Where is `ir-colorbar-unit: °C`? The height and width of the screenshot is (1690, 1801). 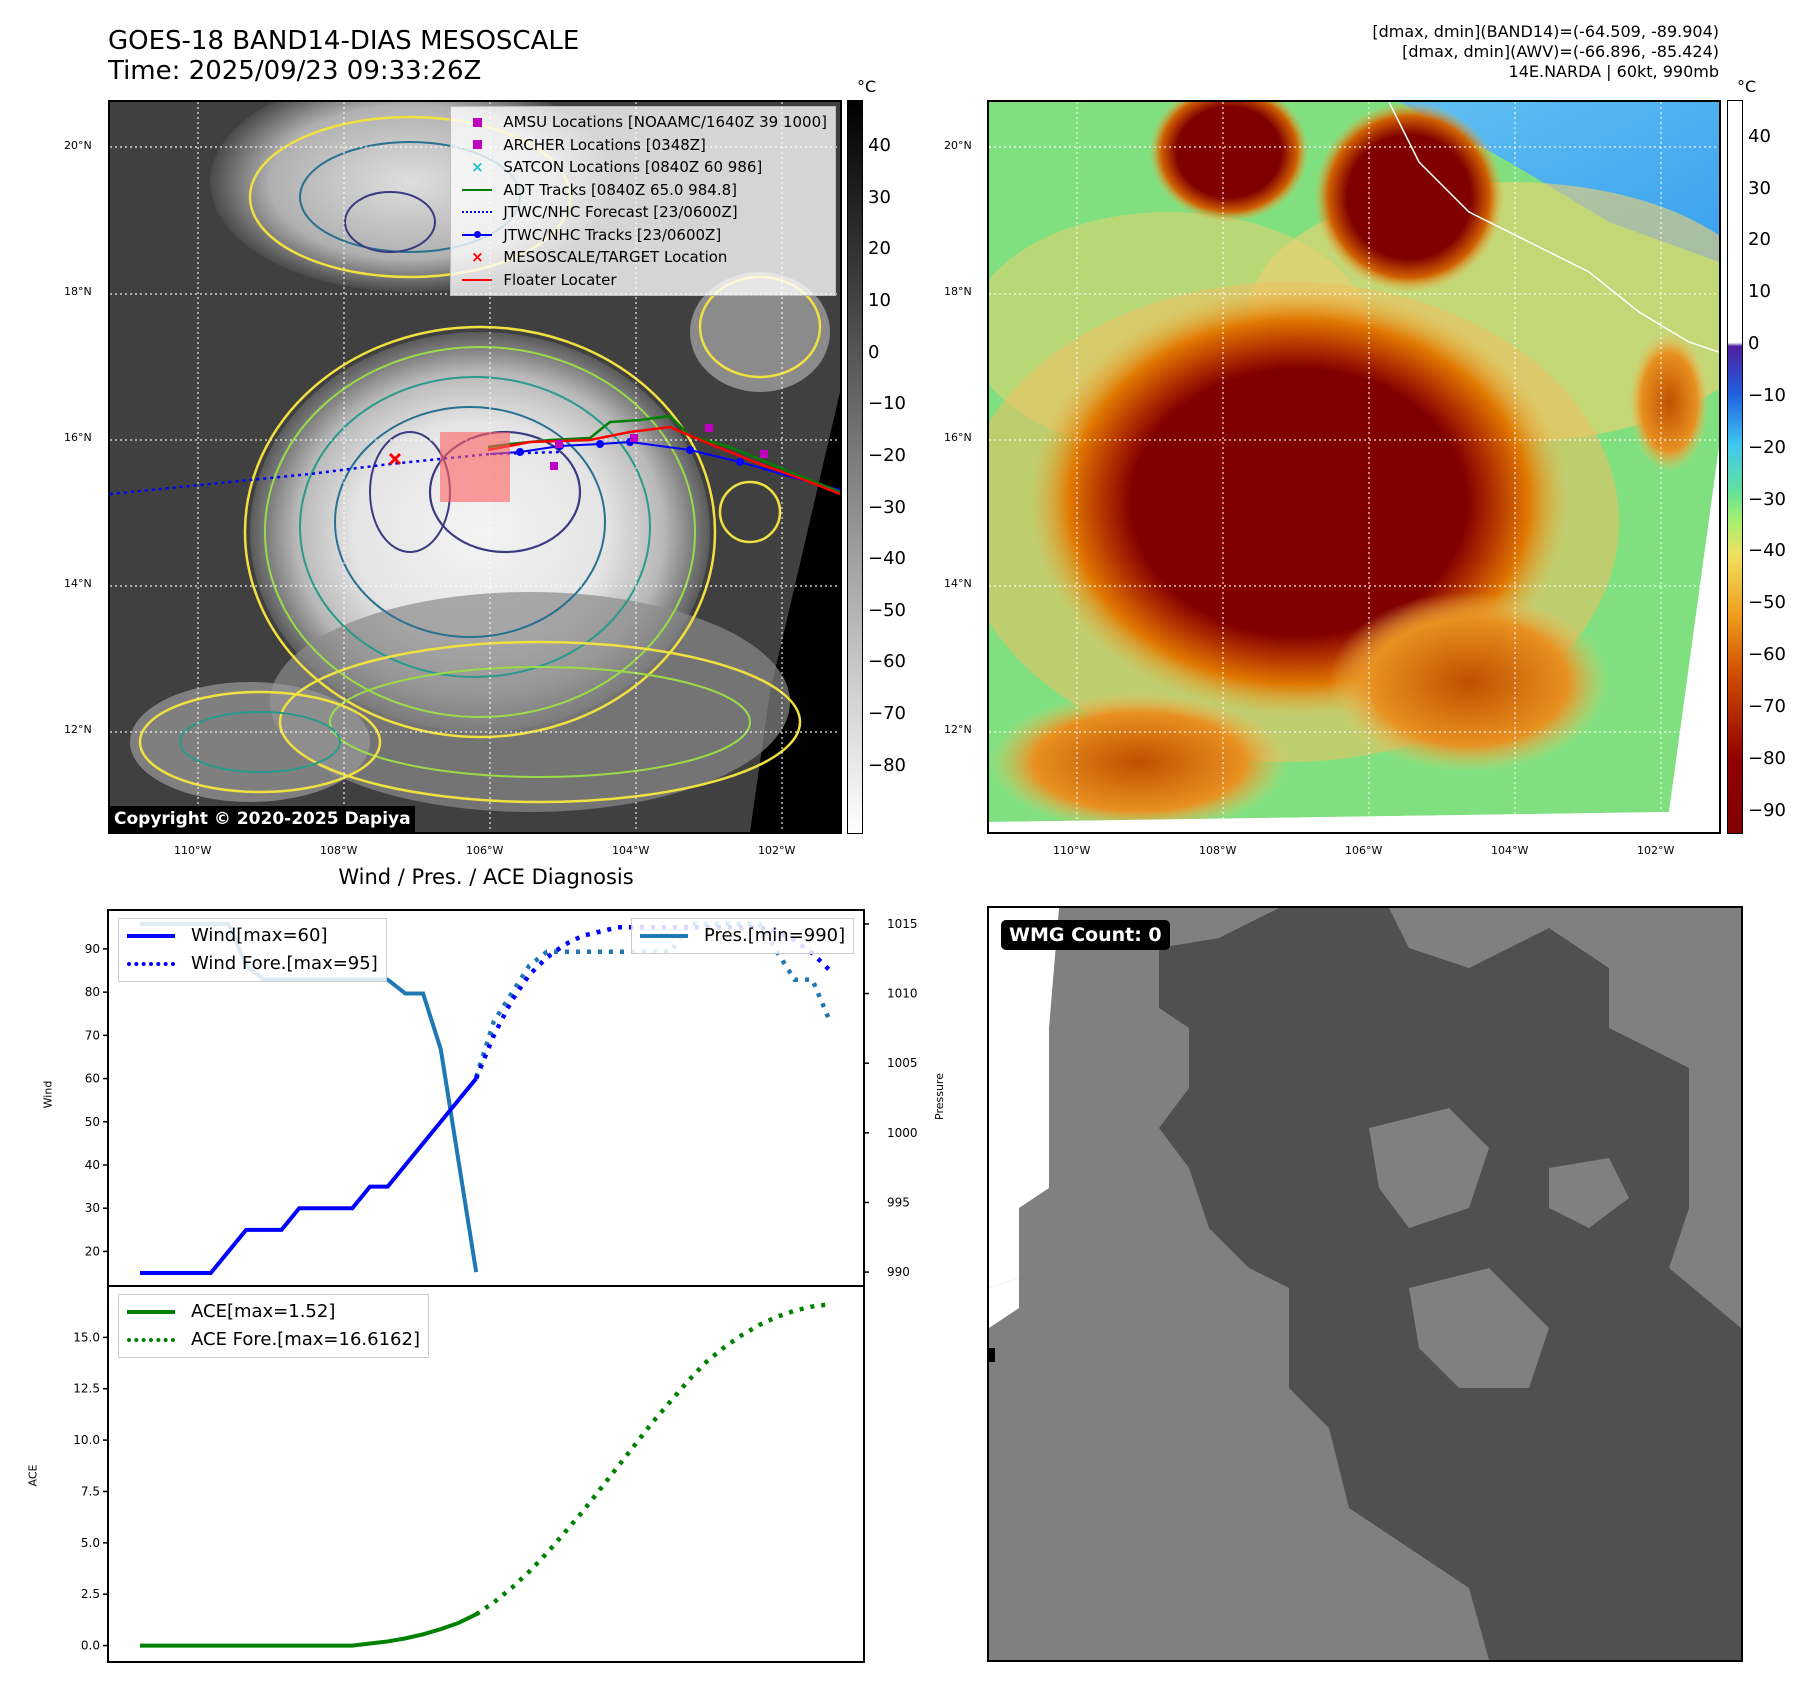
ir-colorbar-unit: °C is located at coordinates (867, 86).